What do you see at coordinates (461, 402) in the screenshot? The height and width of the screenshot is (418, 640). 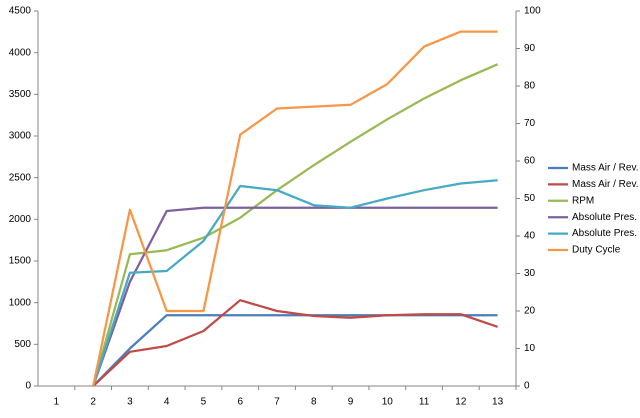 I see `x-tick-label: 12` at bounding box center [461, 402].